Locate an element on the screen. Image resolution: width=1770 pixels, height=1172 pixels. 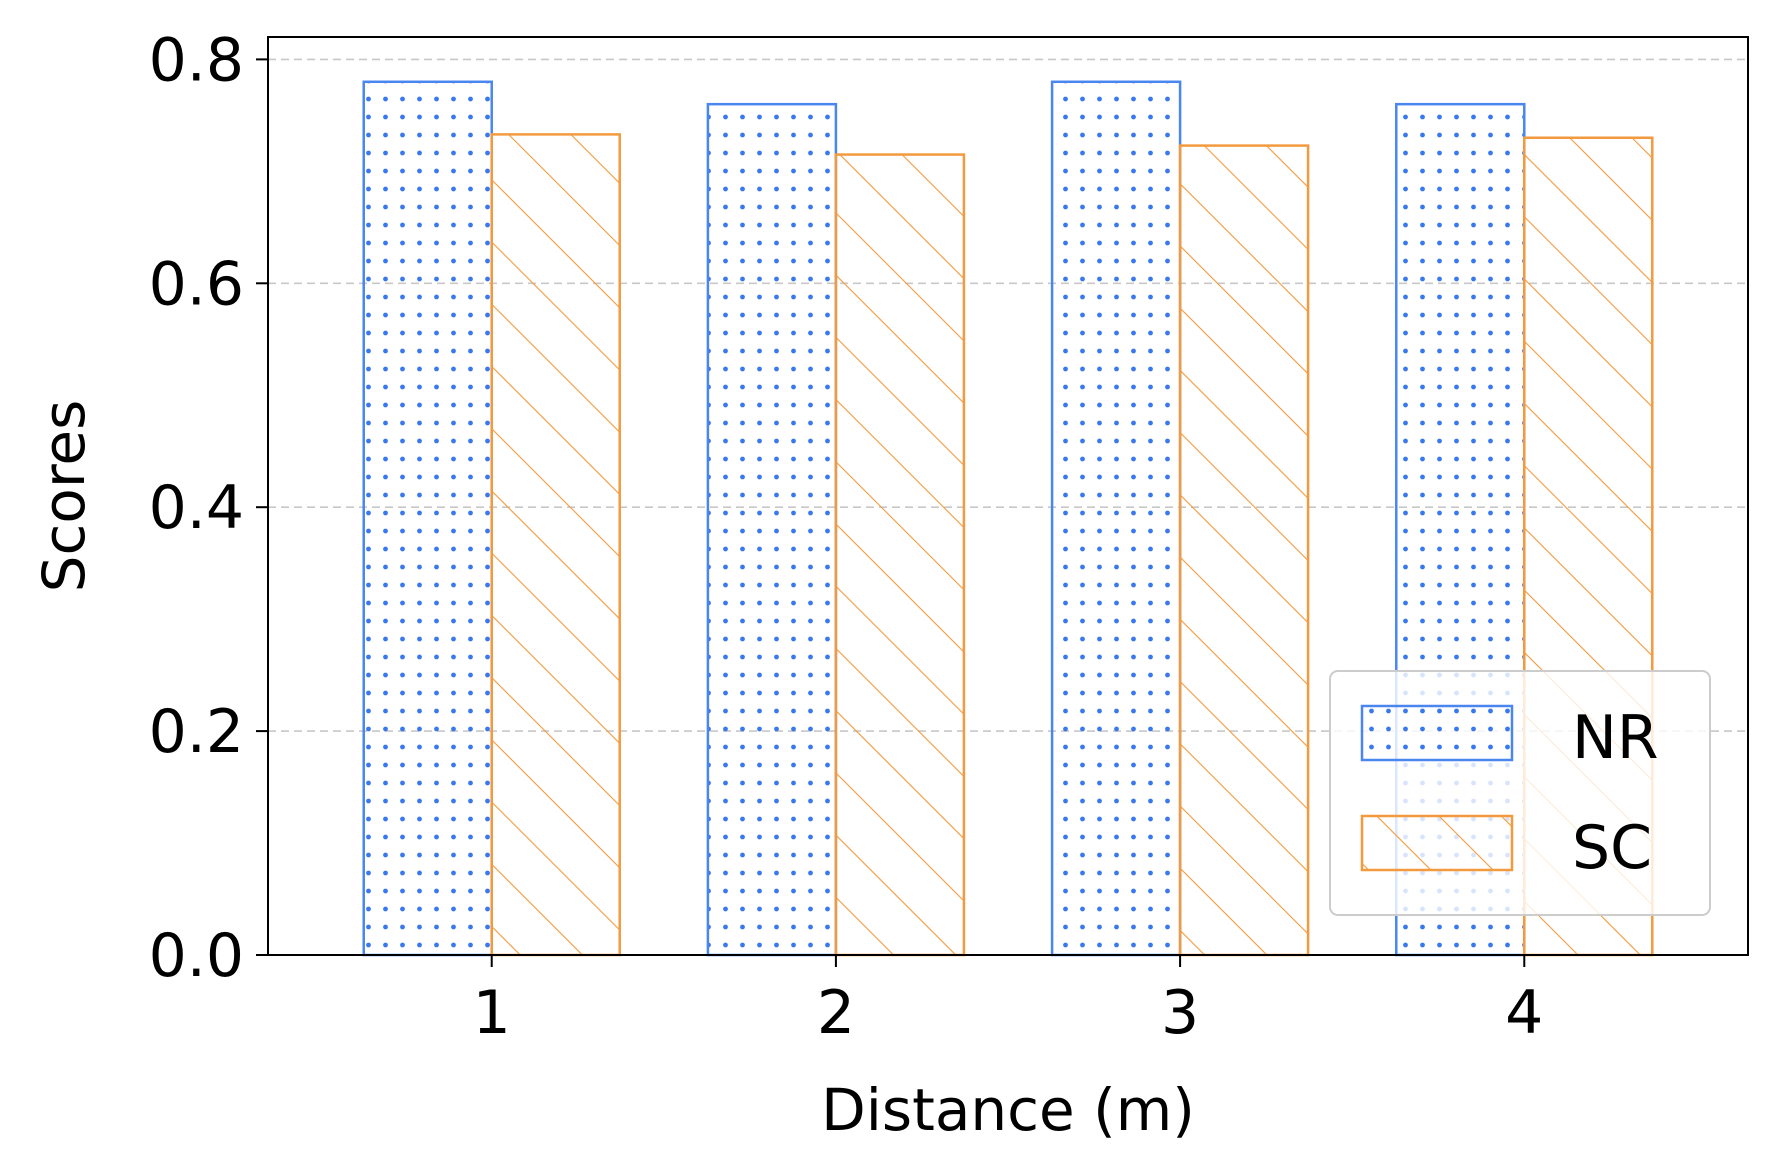
y-tick-label: 0.2 is located at coordinates (196, 732).